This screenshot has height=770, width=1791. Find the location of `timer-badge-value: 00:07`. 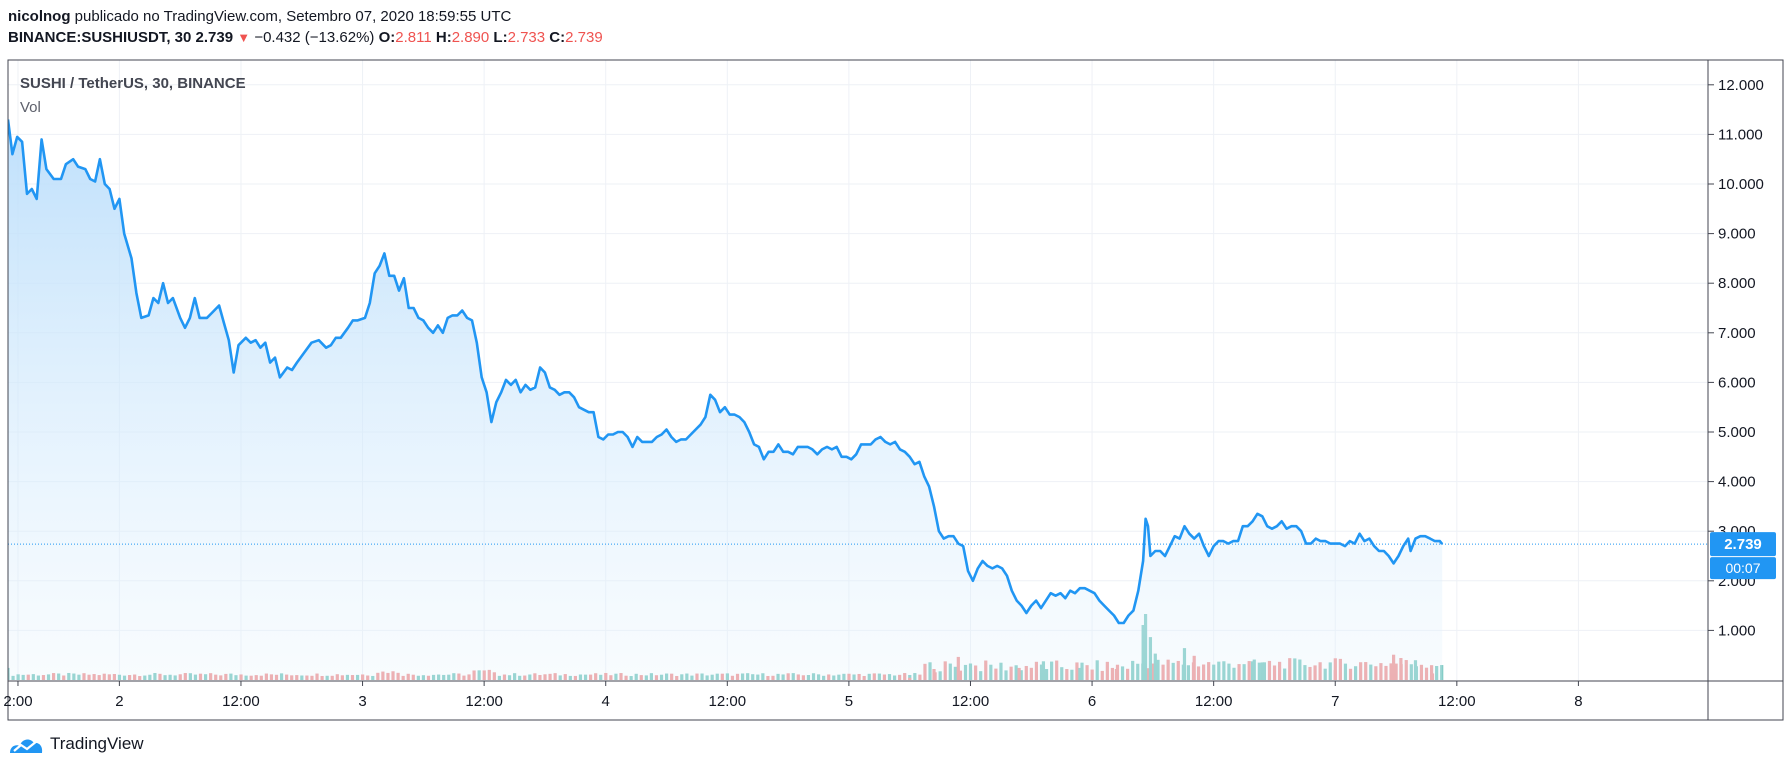

timer-badge-value: 00:07 is located at coordinates (1742, 568).